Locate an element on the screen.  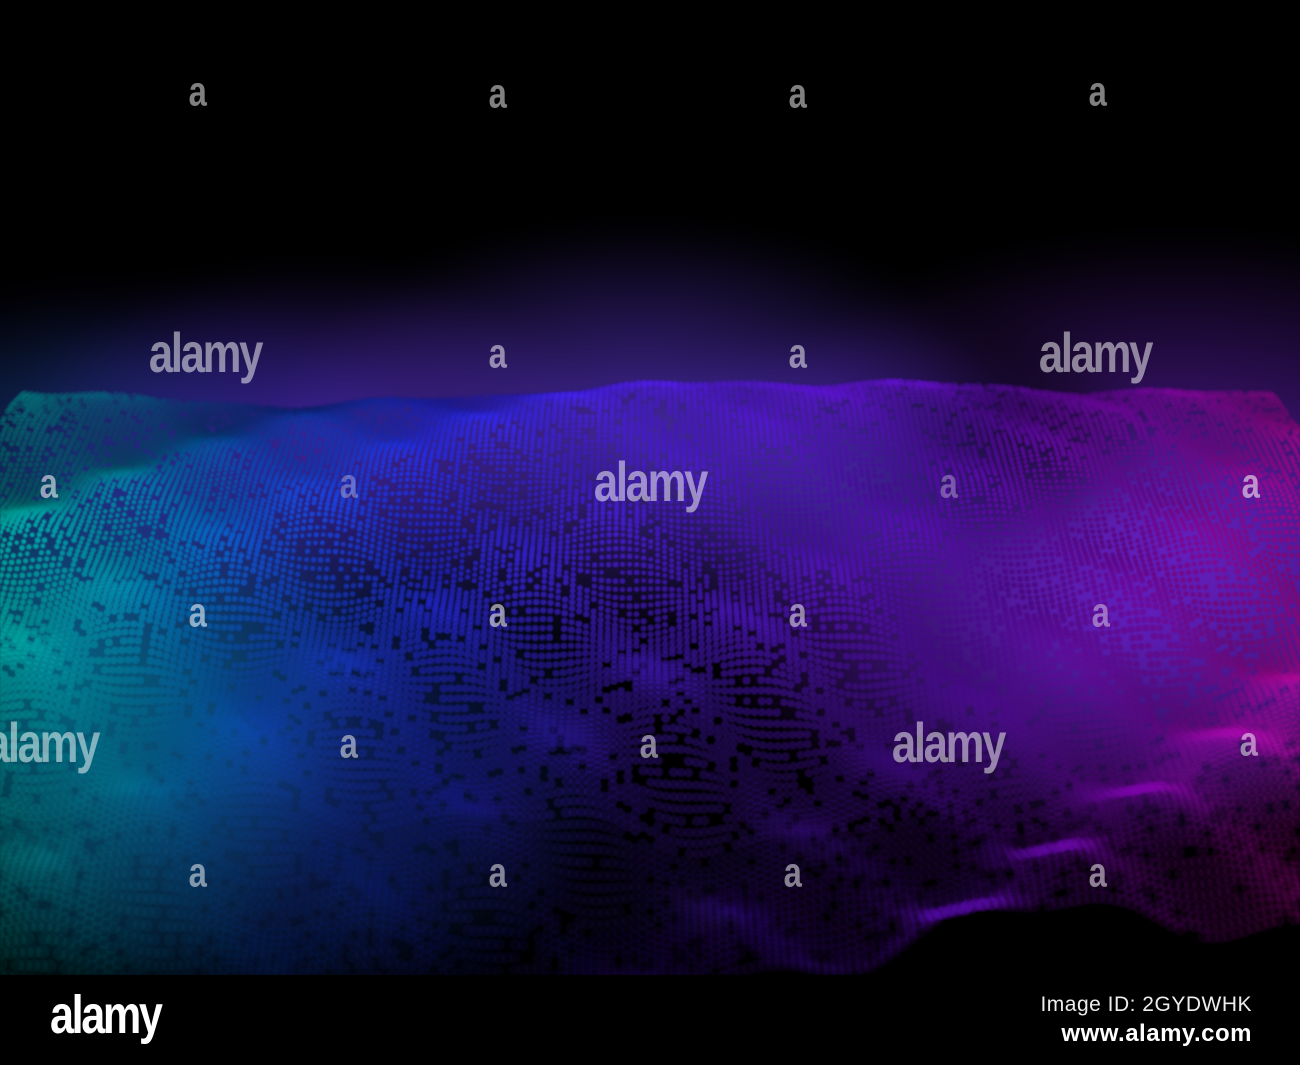
image-id-label: Image ID: 2GYDWHK is located at coordinates (1146, 1004).